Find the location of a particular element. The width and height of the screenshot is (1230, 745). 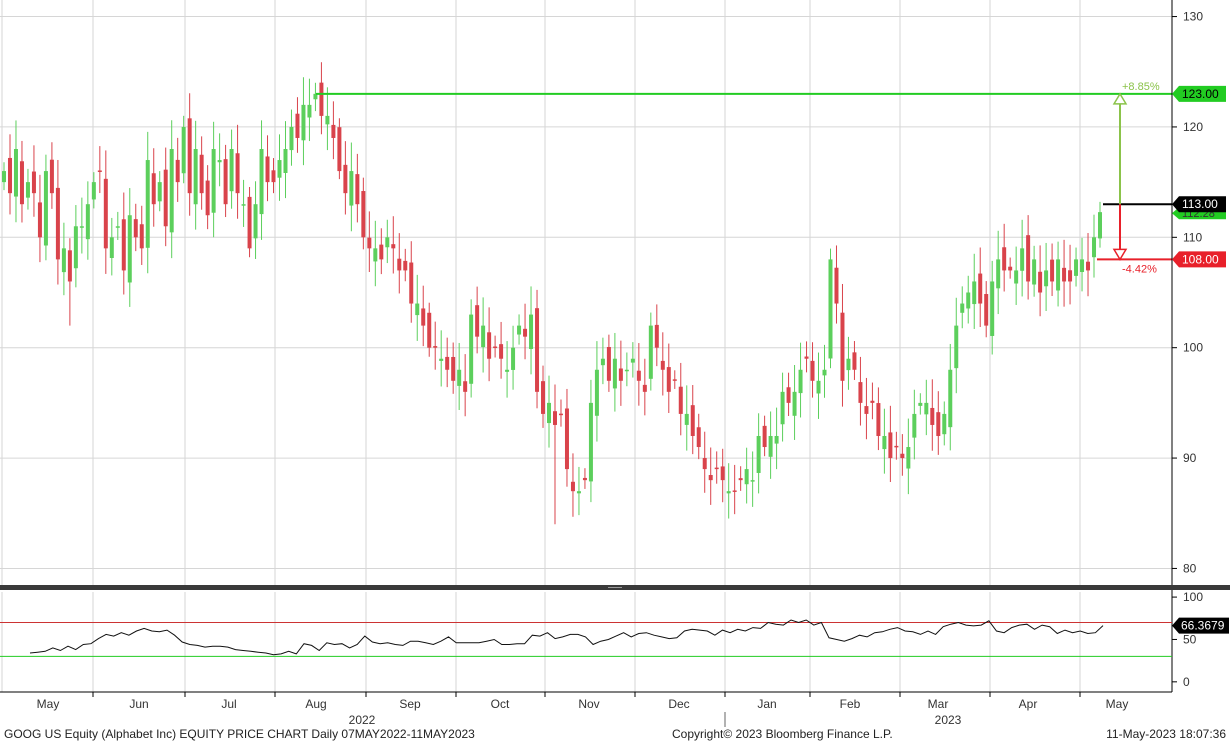

x-month-label: Dec is located at coordinates (678, 704).